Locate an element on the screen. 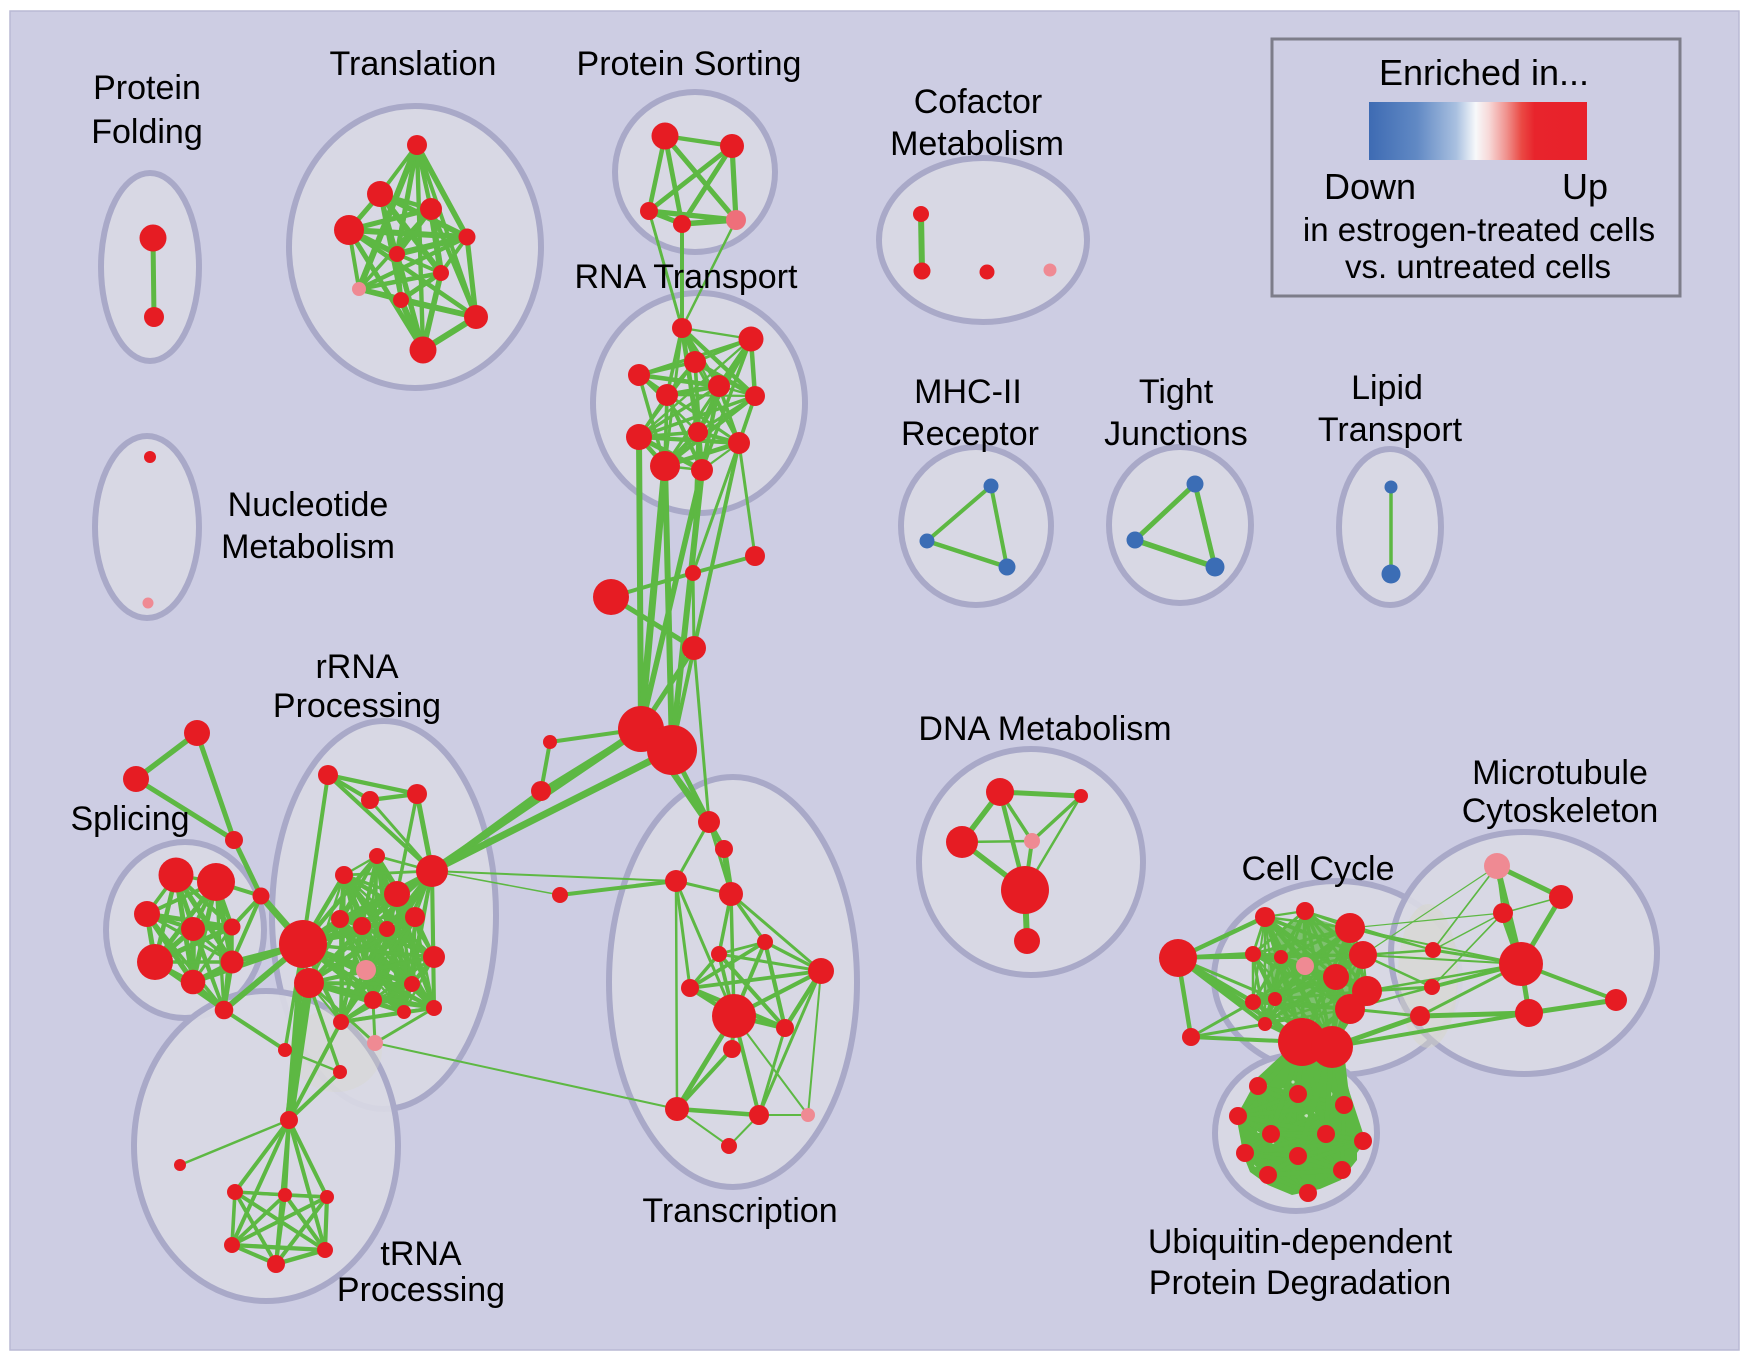 This screenshot has height=1365, width=1750. svg-text: MHC-II is located at coordinates (968, 392).